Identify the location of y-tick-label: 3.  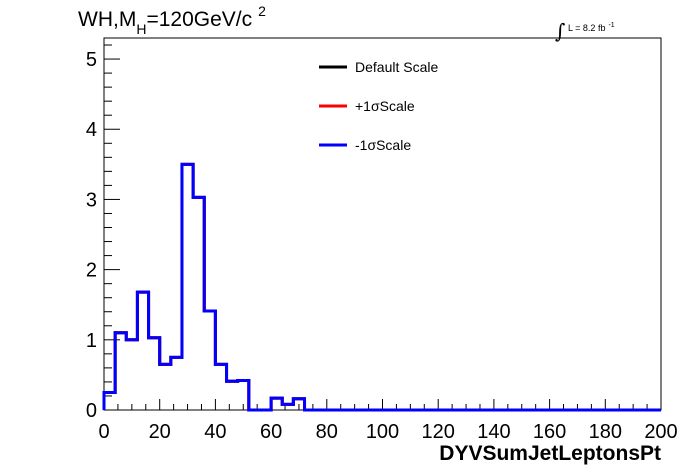
(91, 200).